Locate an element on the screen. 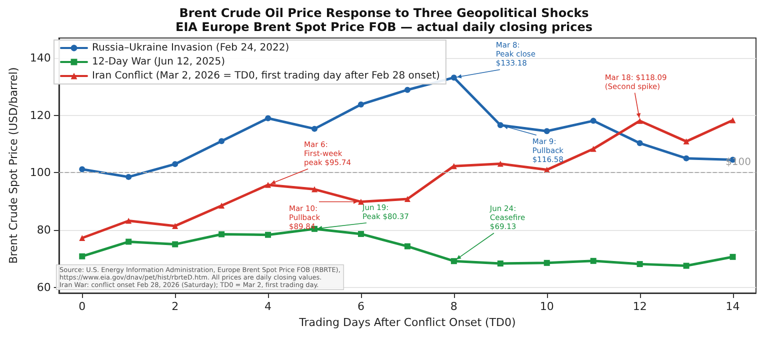 The height and width of the screenshot is (338, 768). x-tick-label: 0 is located at coordinates (82, 306).